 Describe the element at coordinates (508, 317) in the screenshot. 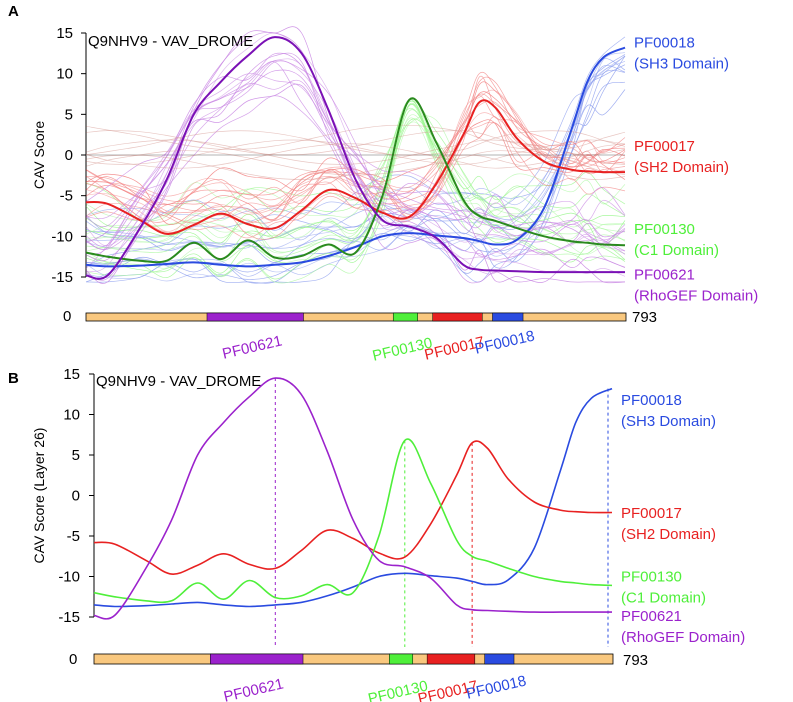

I see `track-segment-PF00018` at that location.